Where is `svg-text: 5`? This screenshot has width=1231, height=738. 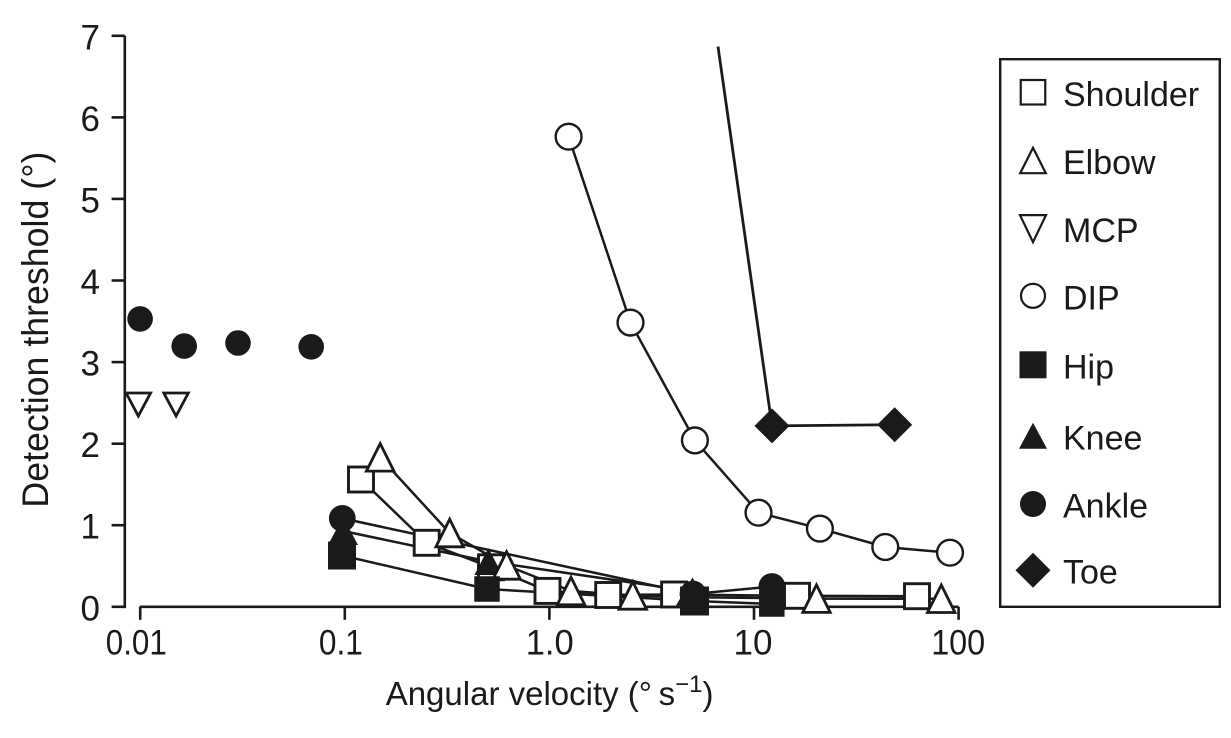 svg-text: 5 is located at coordinates (90, 200).